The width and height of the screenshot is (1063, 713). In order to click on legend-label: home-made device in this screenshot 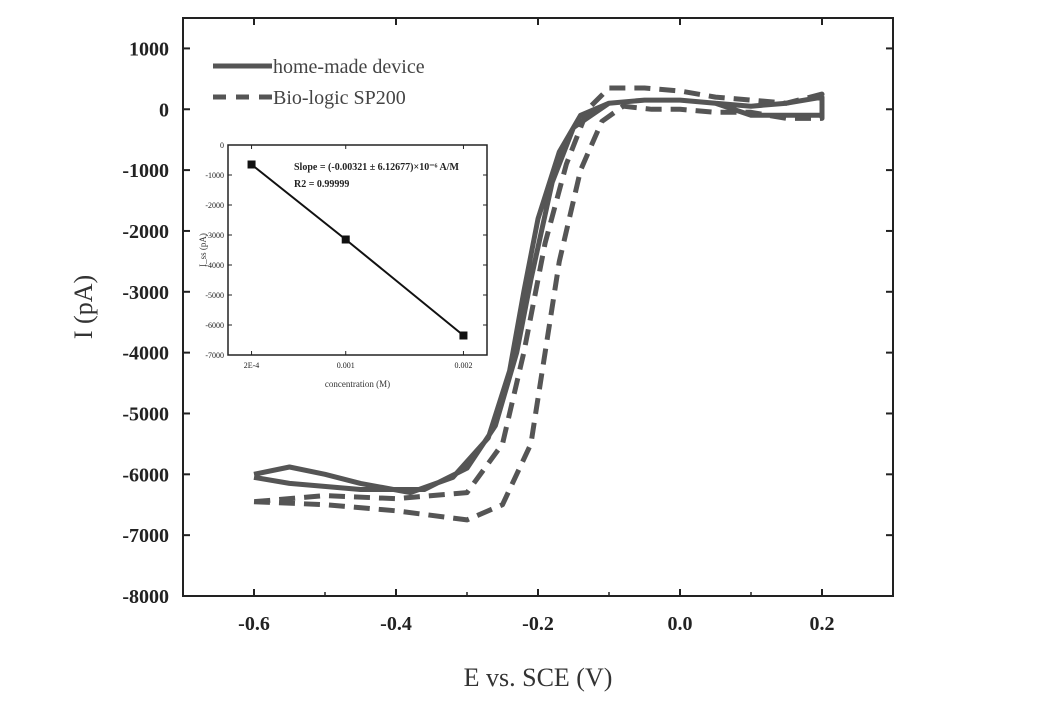, I will do `click(349, 67)`.